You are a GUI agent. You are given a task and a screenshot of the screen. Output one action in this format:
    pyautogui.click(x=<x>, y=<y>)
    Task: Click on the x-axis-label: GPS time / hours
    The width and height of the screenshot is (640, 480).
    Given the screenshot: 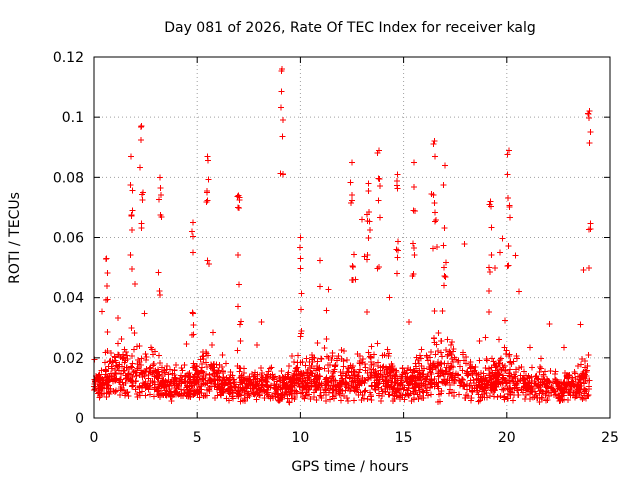 What is the action you would take?
    pyautogui.click(x=349, y=467)
    